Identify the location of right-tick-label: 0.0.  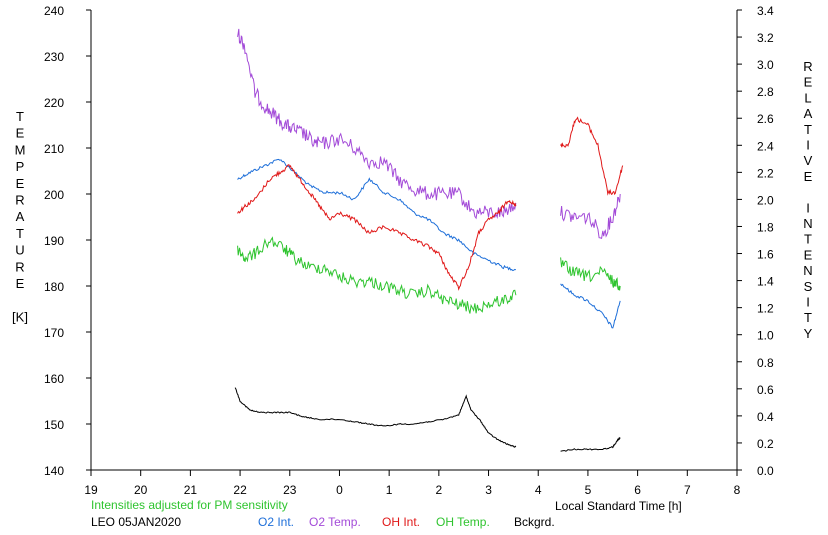
(765, 471).